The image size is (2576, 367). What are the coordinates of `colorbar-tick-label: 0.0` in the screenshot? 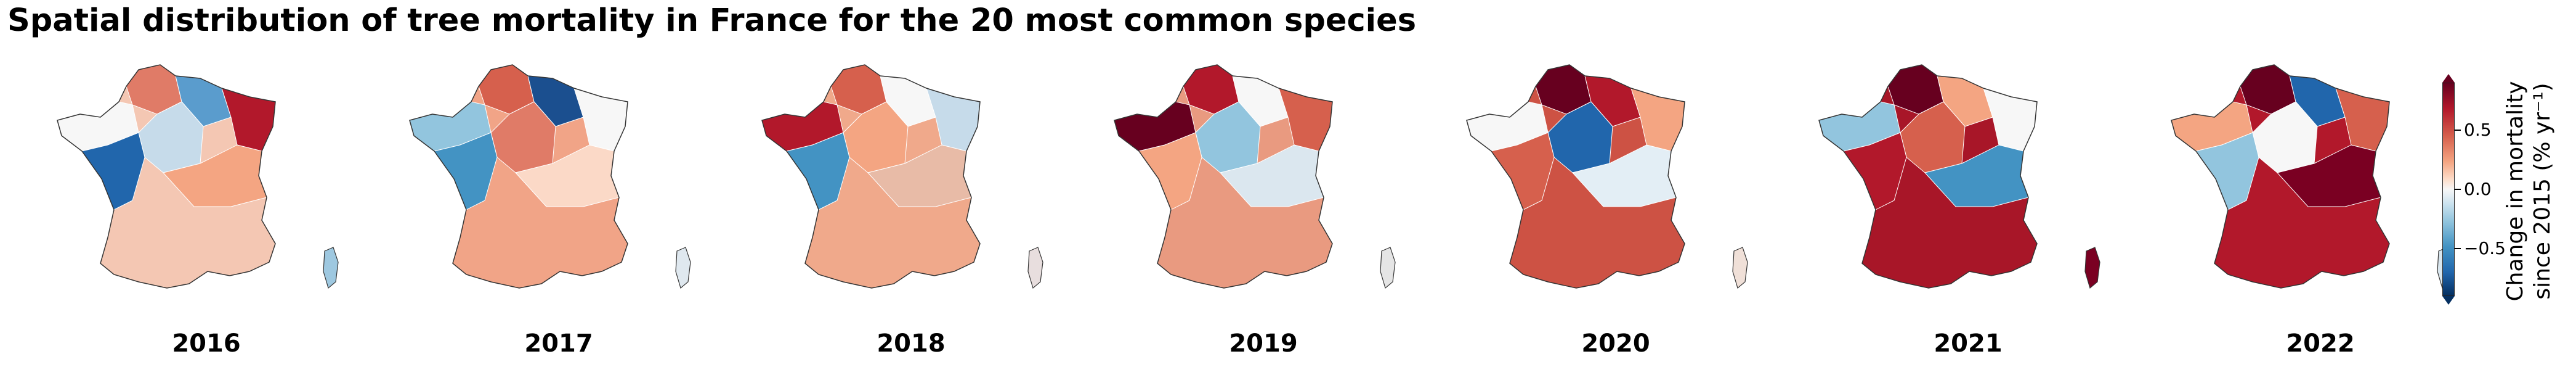 It's located at (2478, 189).